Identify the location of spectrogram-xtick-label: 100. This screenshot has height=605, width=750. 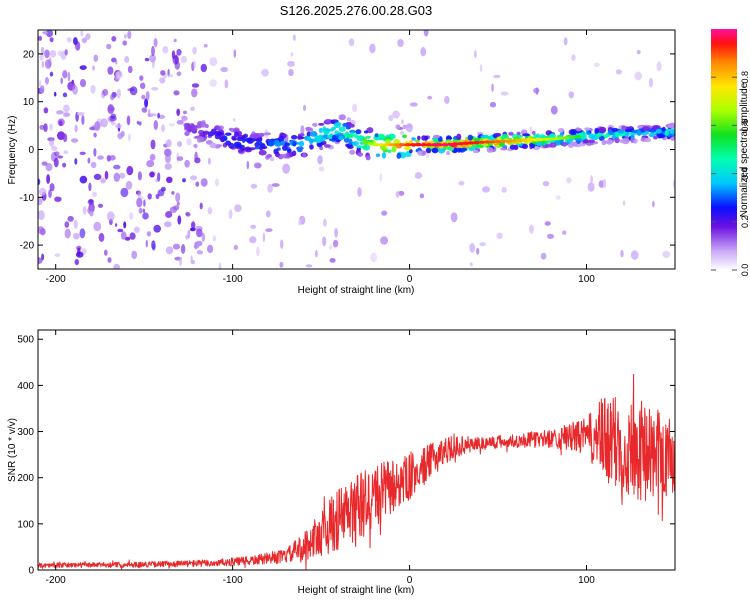
(586, 279).